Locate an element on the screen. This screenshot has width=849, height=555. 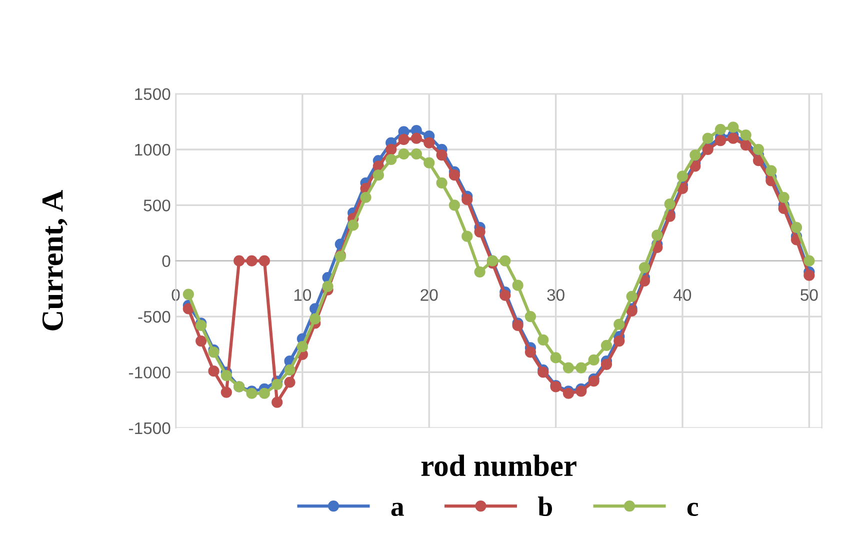
legend-label: c is located at coordinates (692, 509).